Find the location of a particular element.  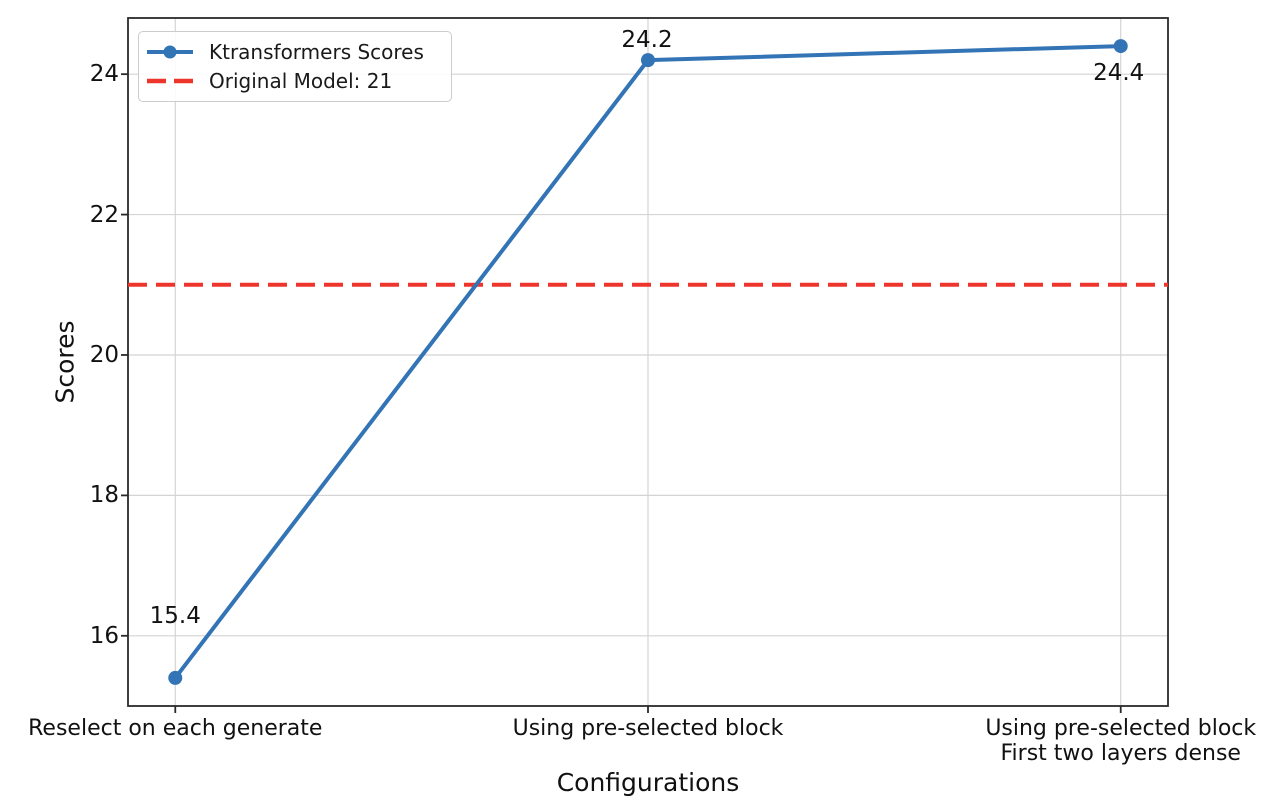

y-axis-title: Scores is located at coordinates (65, 362).